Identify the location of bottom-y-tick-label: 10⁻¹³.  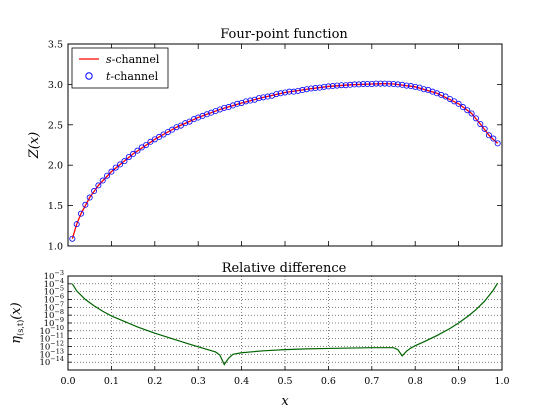
(51, 353).